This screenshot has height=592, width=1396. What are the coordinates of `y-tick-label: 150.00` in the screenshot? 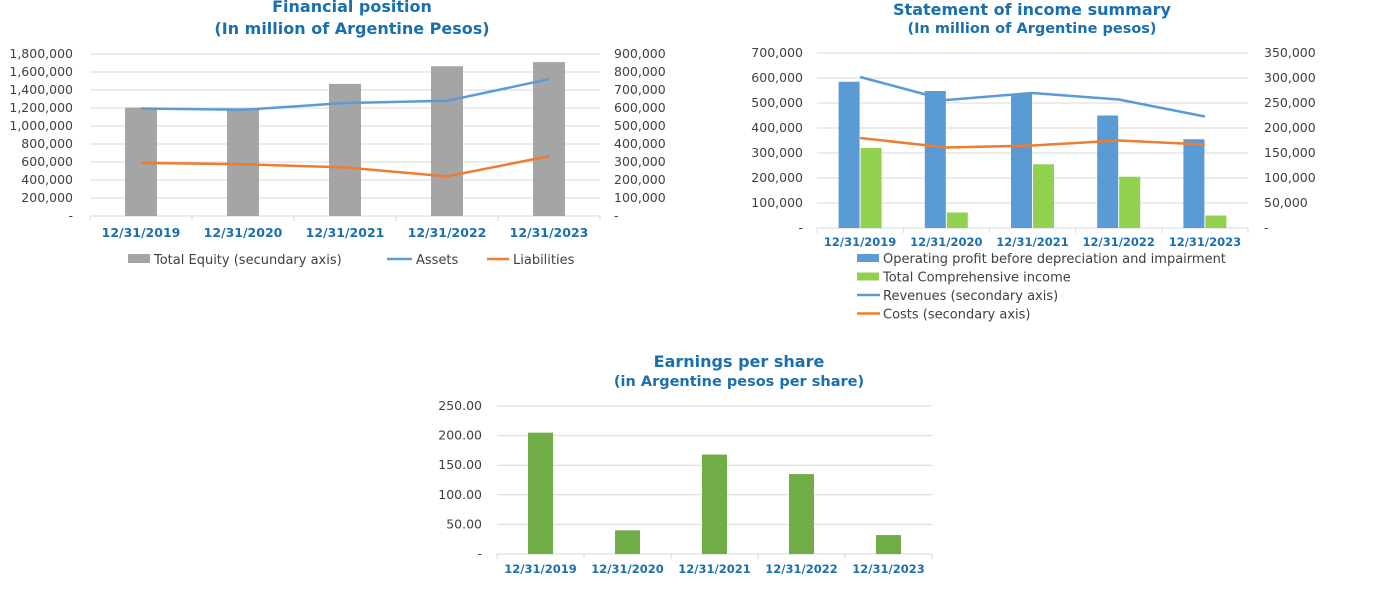 It's located at (460, 464).